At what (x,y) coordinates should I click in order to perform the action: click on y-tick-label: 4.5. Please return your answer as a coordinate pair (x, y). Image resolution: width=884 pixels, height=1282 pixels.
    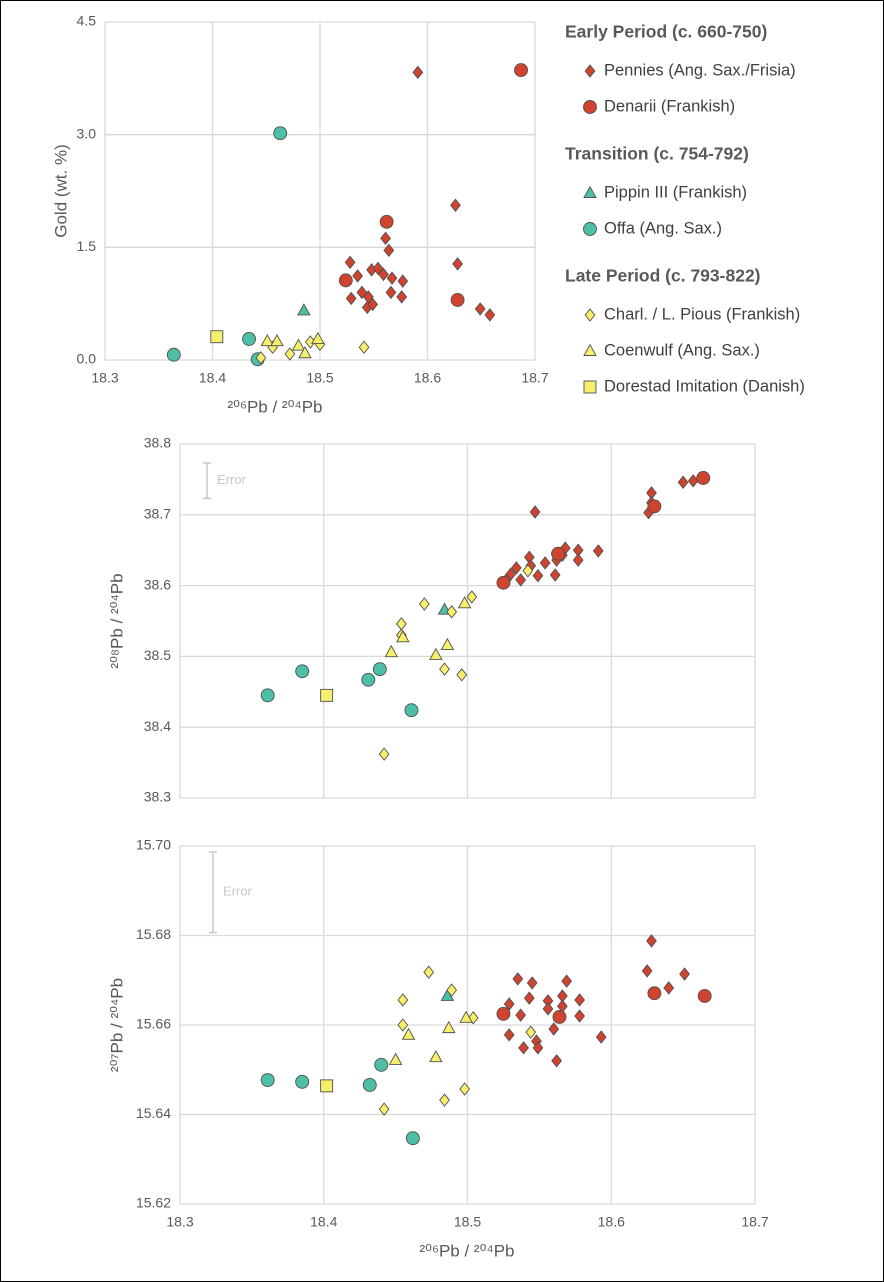
    Looking at the image, I should click on (87, 21).